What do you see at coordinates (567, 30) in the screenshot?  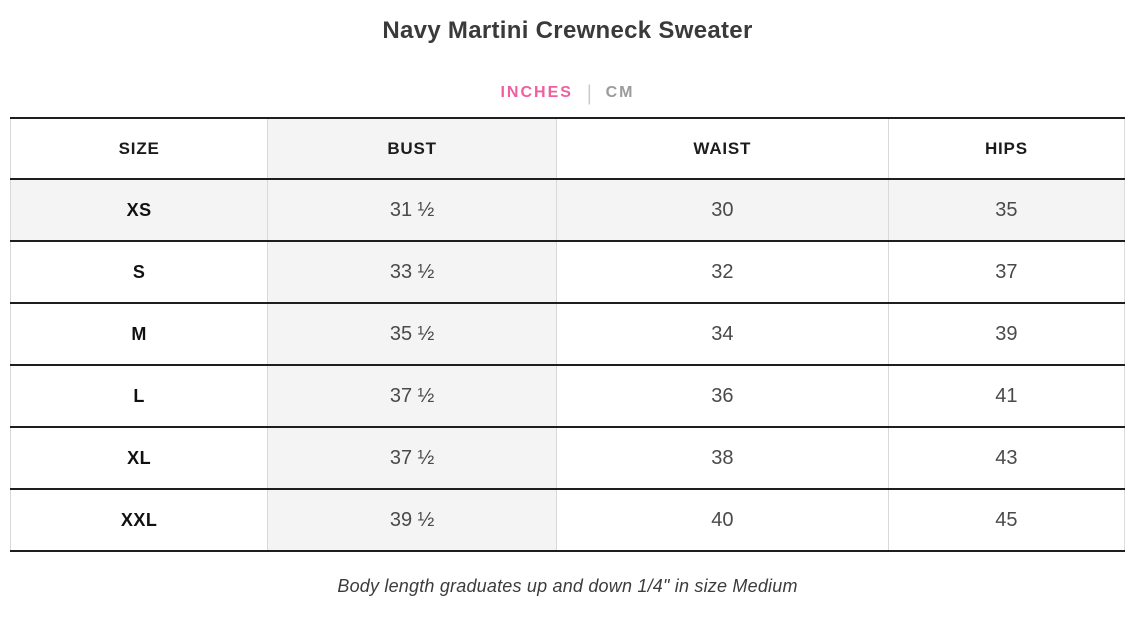 I see `page-title: Navy Martini Crewneck Sweater` at bounding box center [567, 30].